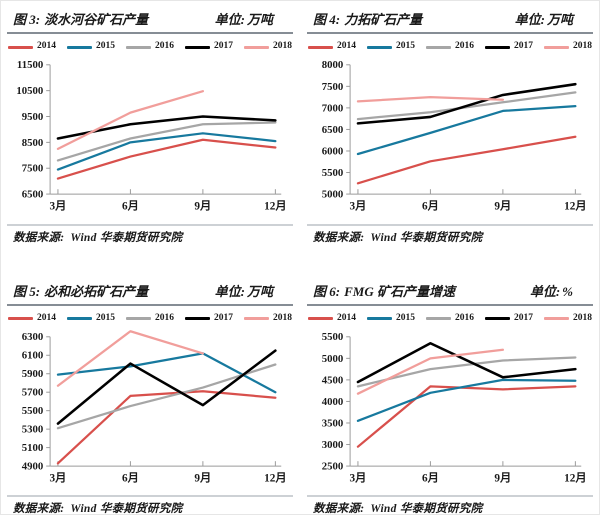 The height and width of the screenshot is (520, 600). Describe the element at coordinates (96, 291) in the screenshot. I see `figure-title: 必和必拓矿石产量` at that location.